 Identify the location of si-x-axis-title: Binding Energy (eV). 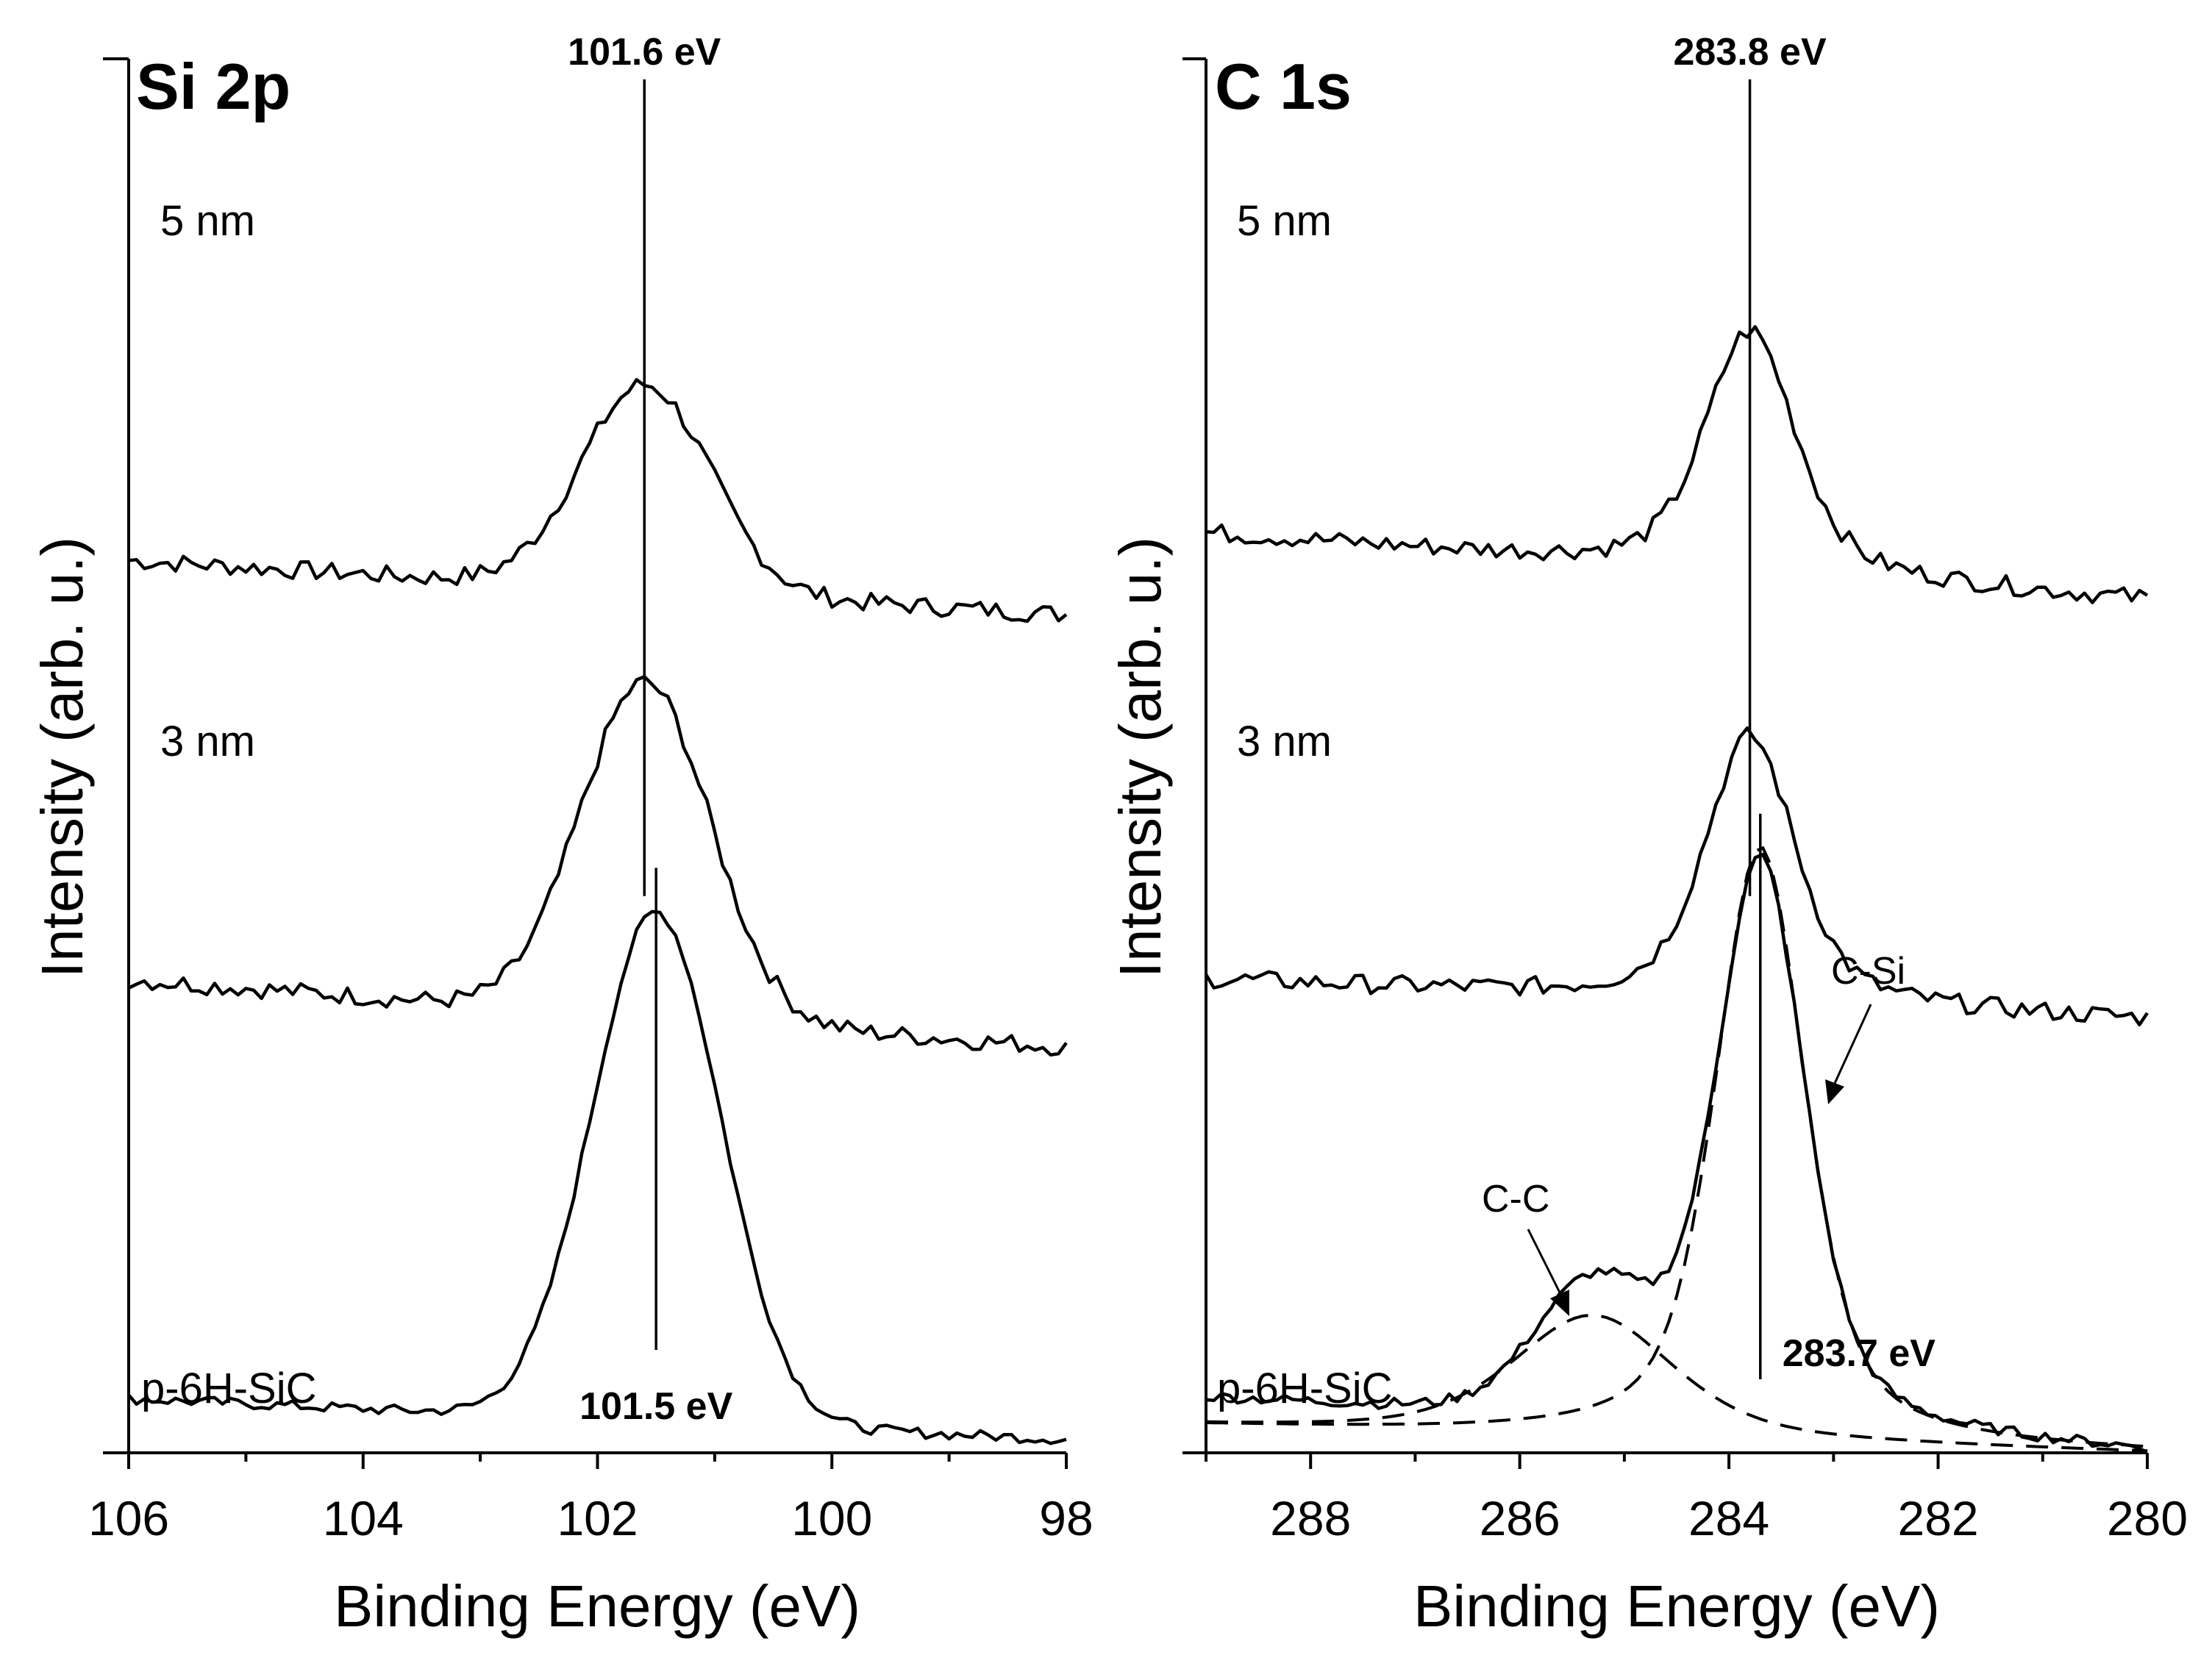
(597, 1606).